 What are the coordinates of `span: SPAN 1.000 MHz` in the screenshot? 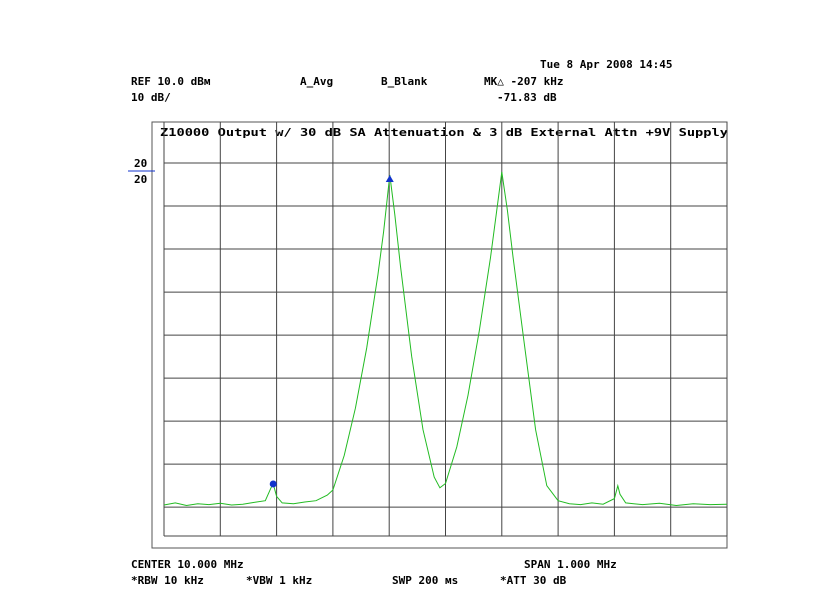 It's located at (570, 564).